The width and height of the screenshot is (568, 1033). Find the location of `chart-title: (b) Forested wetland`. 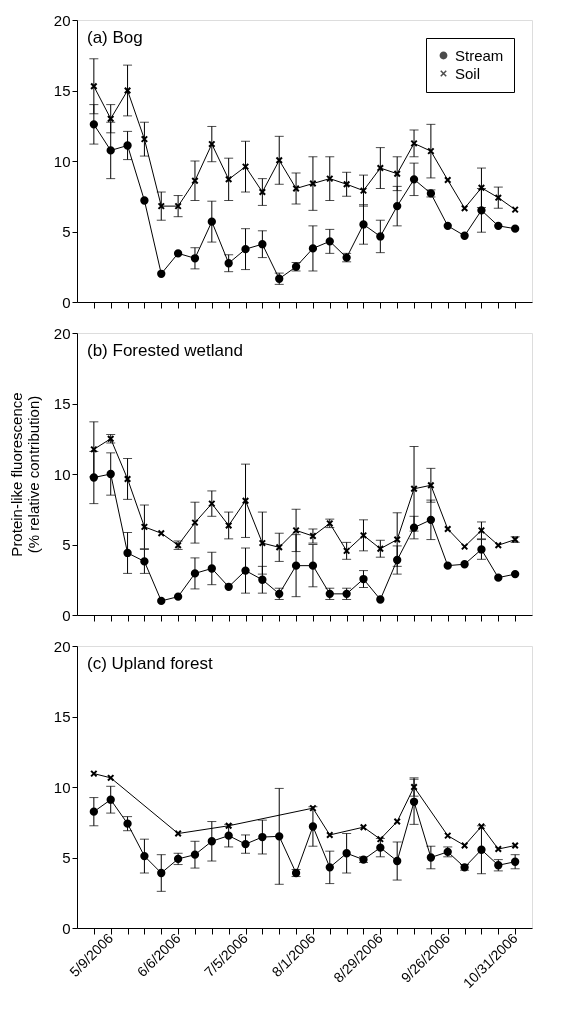

chart-title: (b) Forested wetland is located at coordinates (165, 350).